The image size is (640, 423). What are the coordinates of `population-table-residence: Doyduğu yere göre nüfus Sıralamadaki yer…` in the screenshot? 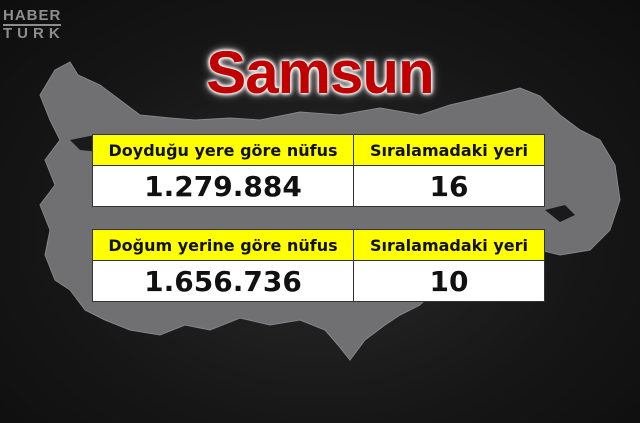 It's located at (318, 170).